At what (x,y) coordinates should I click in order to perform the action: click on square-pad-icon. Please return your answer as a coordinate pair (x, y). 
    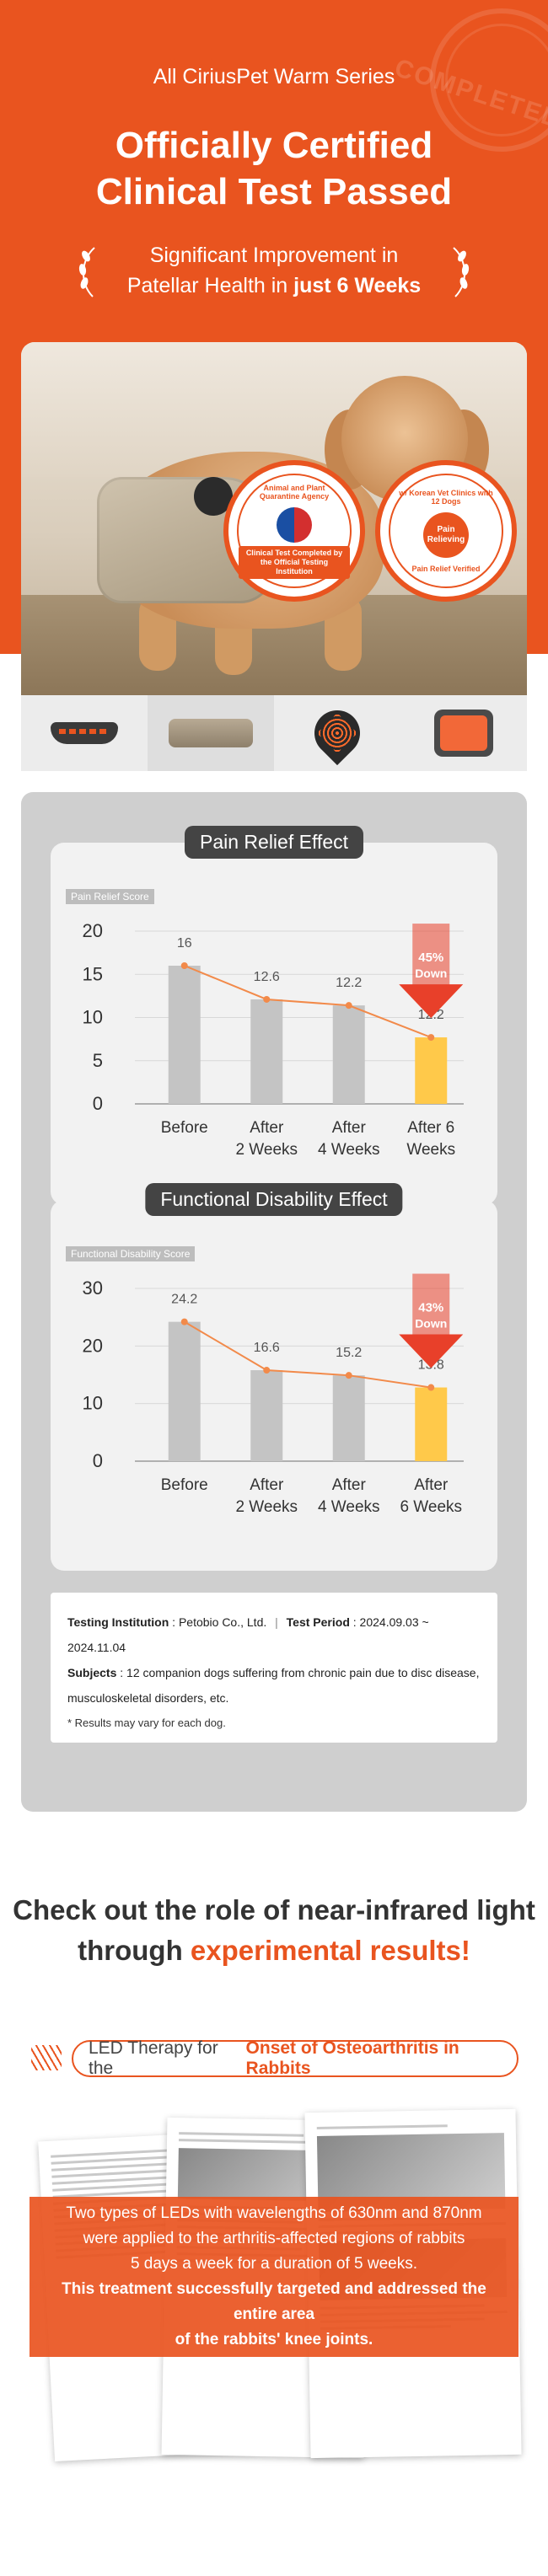
    Looking at the image, I should click on (463, 733).